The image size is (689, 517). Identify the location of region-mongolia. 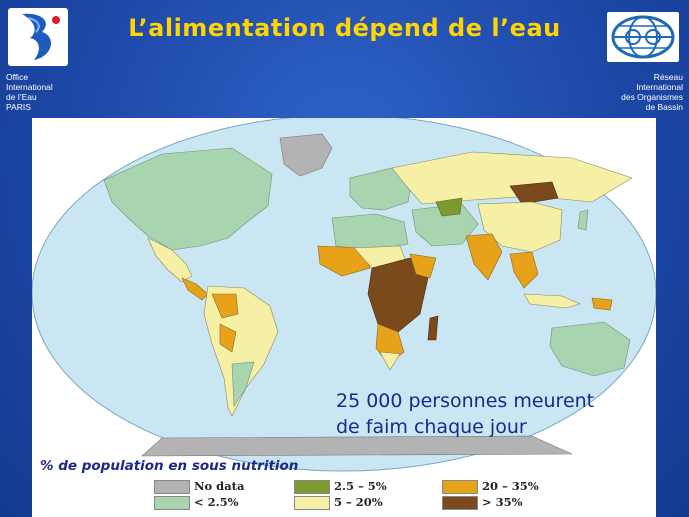
(534, 193).